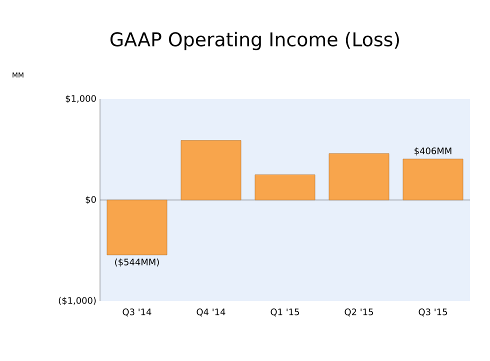 The height and width of the screenshot is (361, 490). Describe the element at coordinates (254, 41) in the screenshot. I see `chart-title: GAAP Operating Income (Loss)` at that location.